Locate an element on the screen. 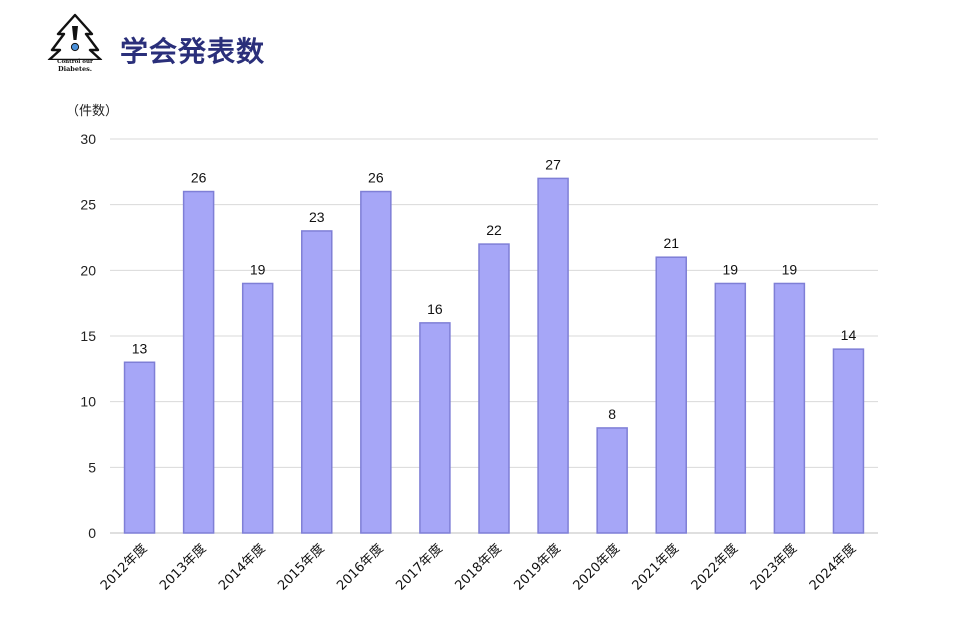 The height and width of the screenshot is (641, 960). data-label: 23 is located at coordinates (317, 217).